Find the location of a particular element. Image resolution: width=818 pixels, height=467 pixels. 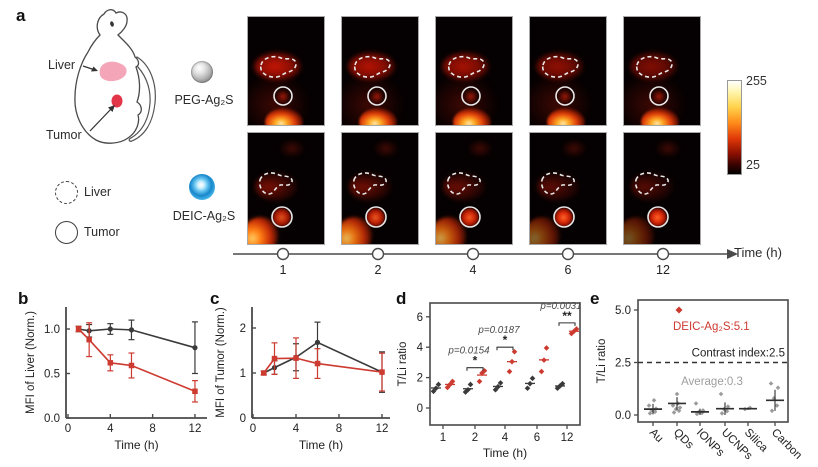

fluorescence-image-peg-12h is located at coordinates (662, 71).